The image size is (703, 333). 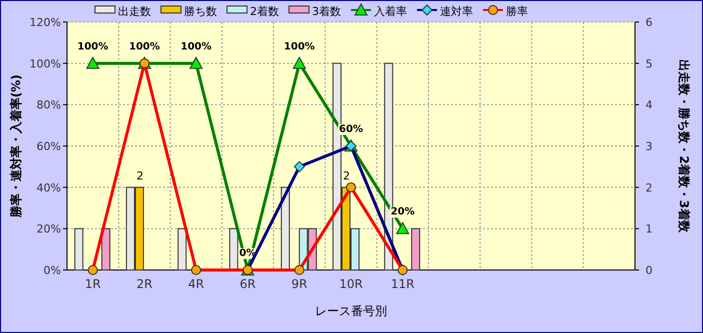 I want to click on y-tick-label: 40%, so click(x=48, y=187).